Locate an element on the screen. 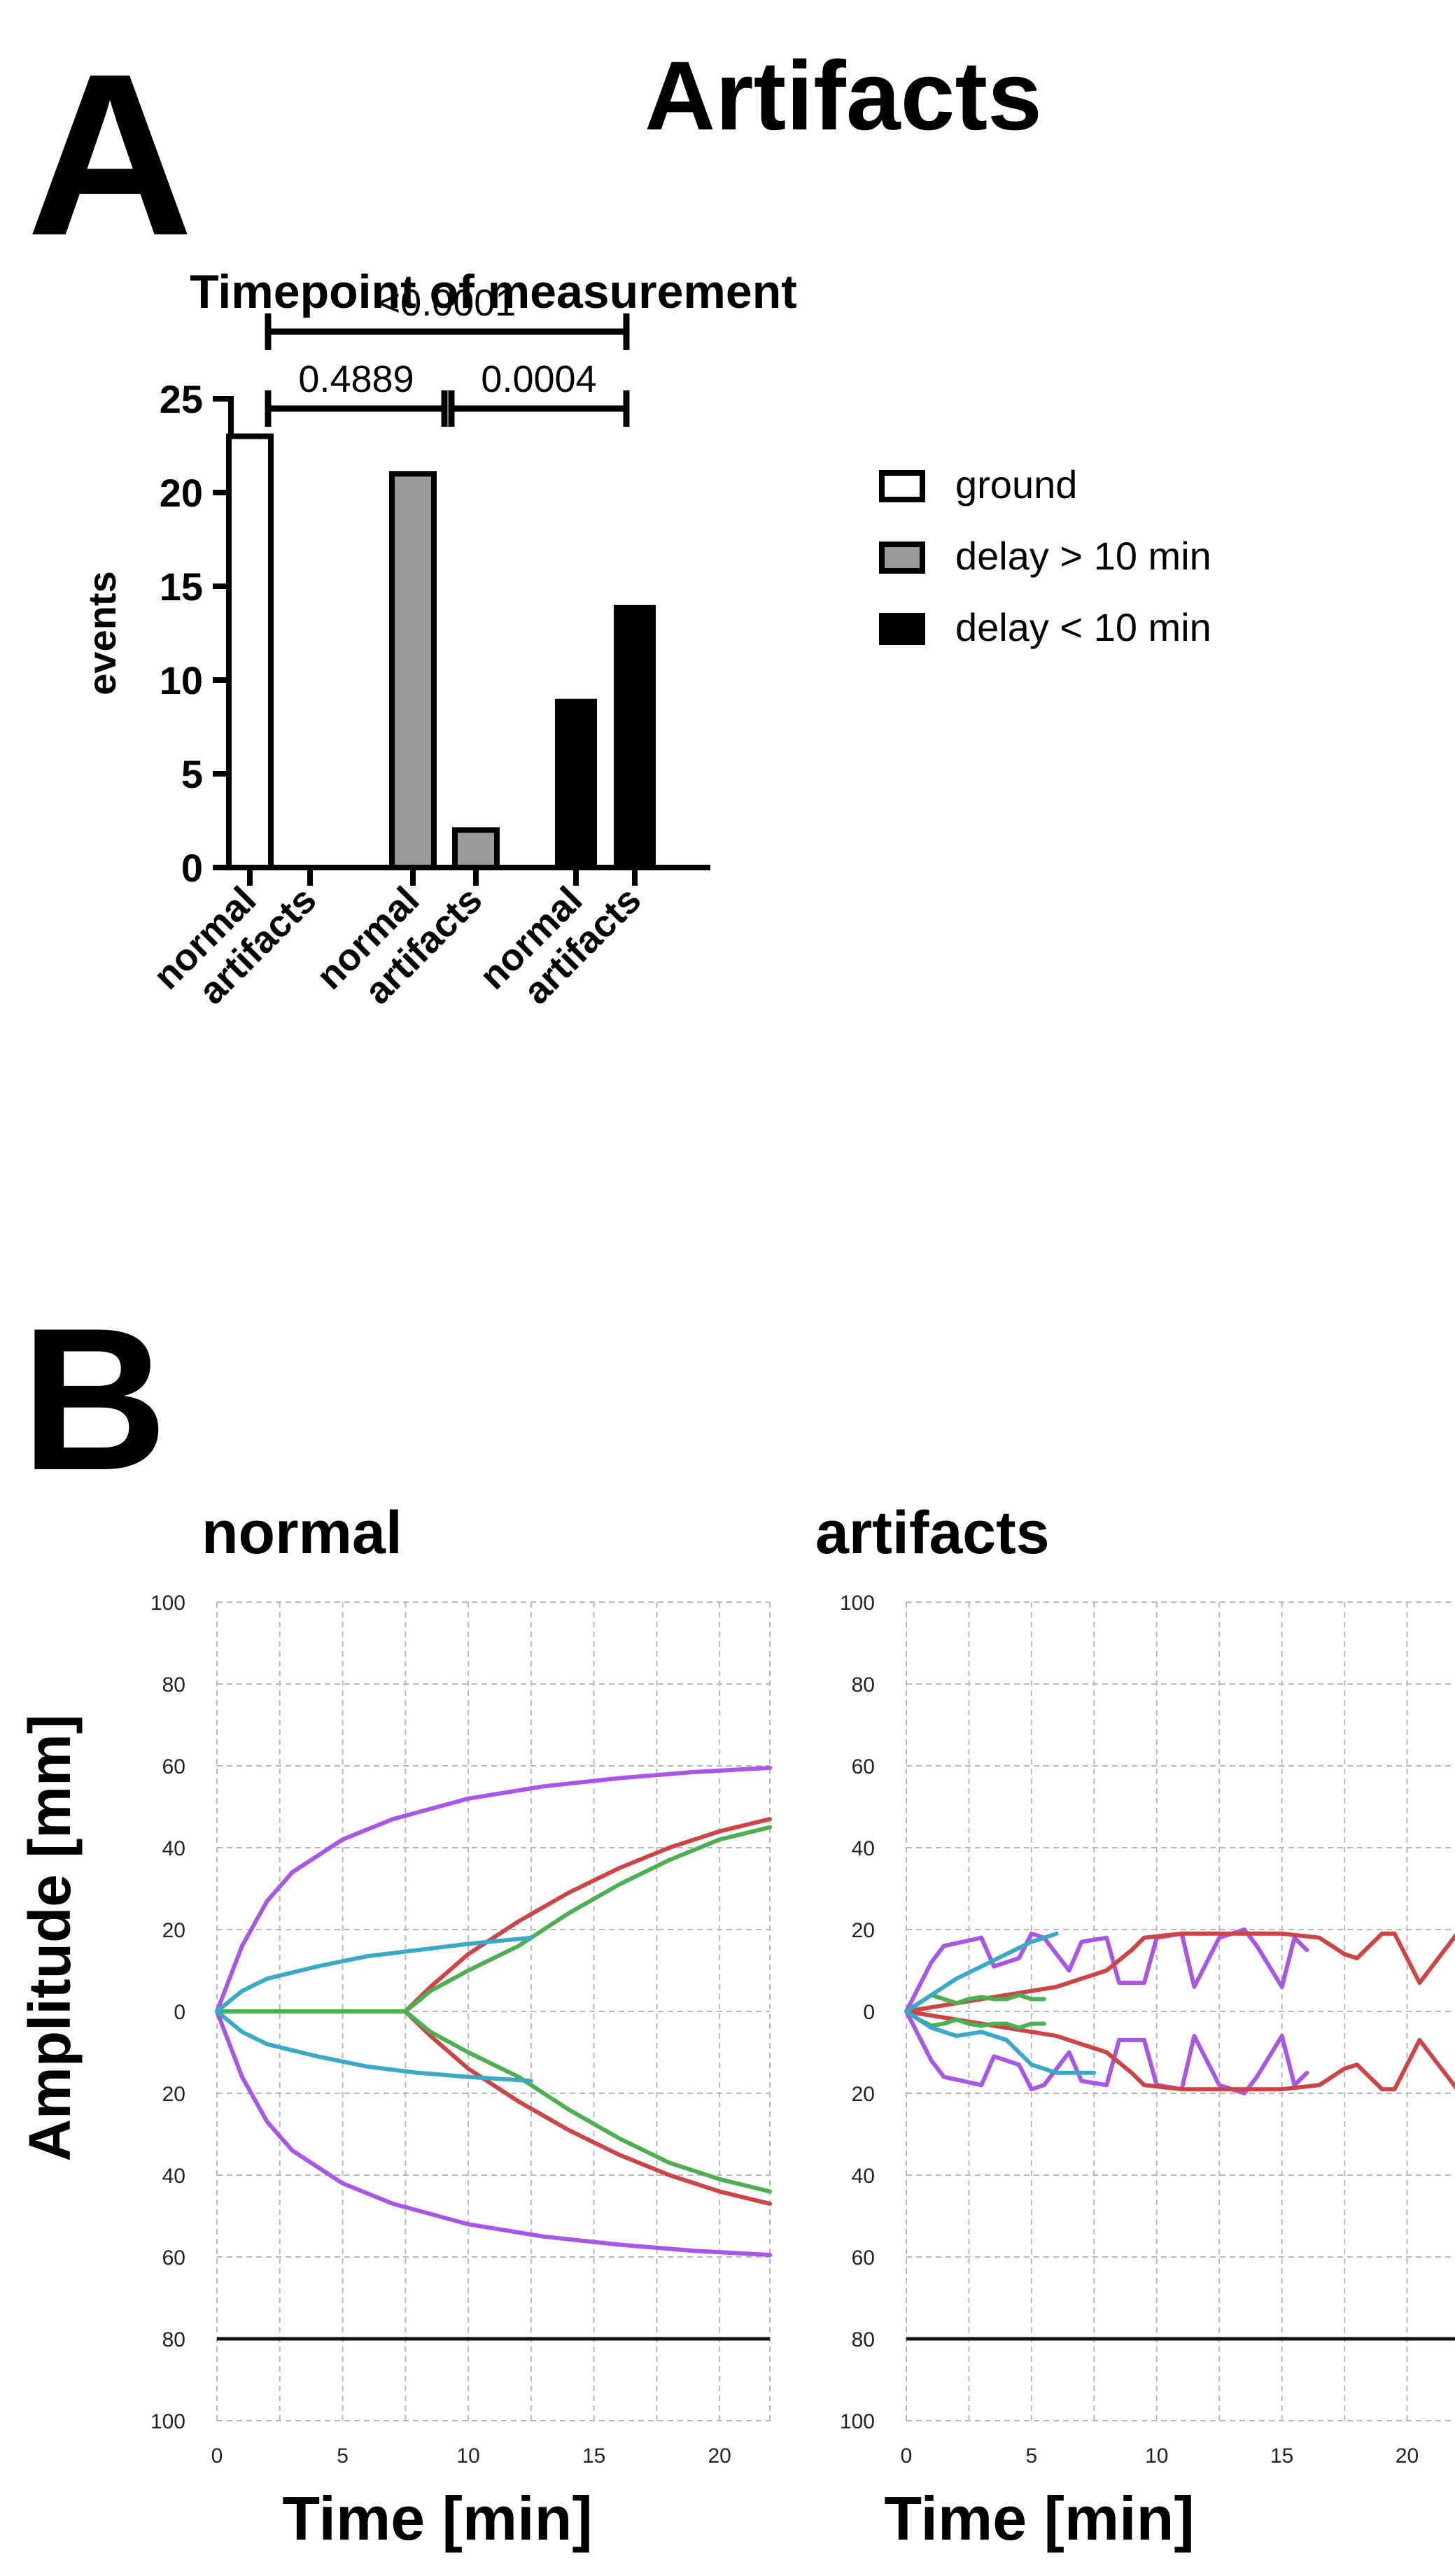 This screenshot has width=1455, height=2576. legend-swatch-ground is located at coordinates (902, 486).